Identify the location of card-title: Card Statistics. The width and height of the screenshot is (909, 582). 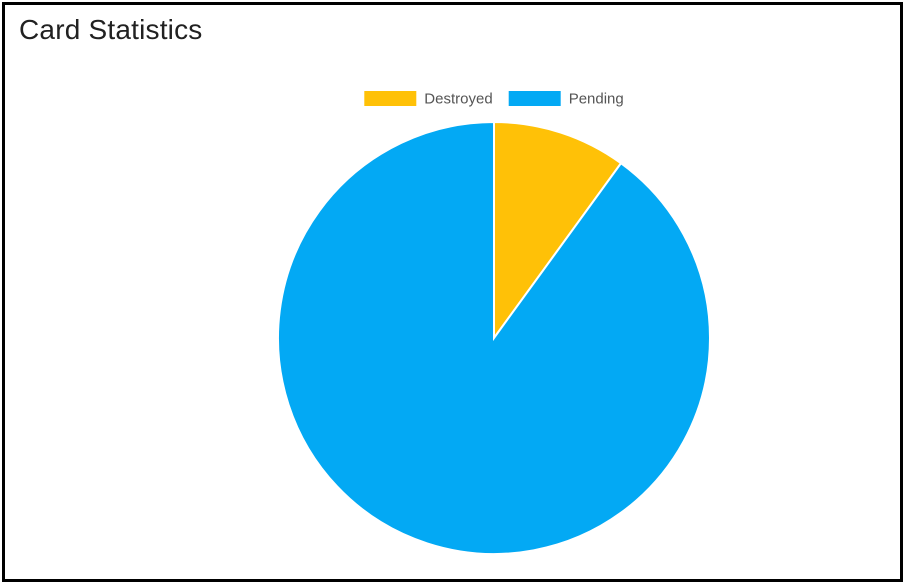
(111, 29).